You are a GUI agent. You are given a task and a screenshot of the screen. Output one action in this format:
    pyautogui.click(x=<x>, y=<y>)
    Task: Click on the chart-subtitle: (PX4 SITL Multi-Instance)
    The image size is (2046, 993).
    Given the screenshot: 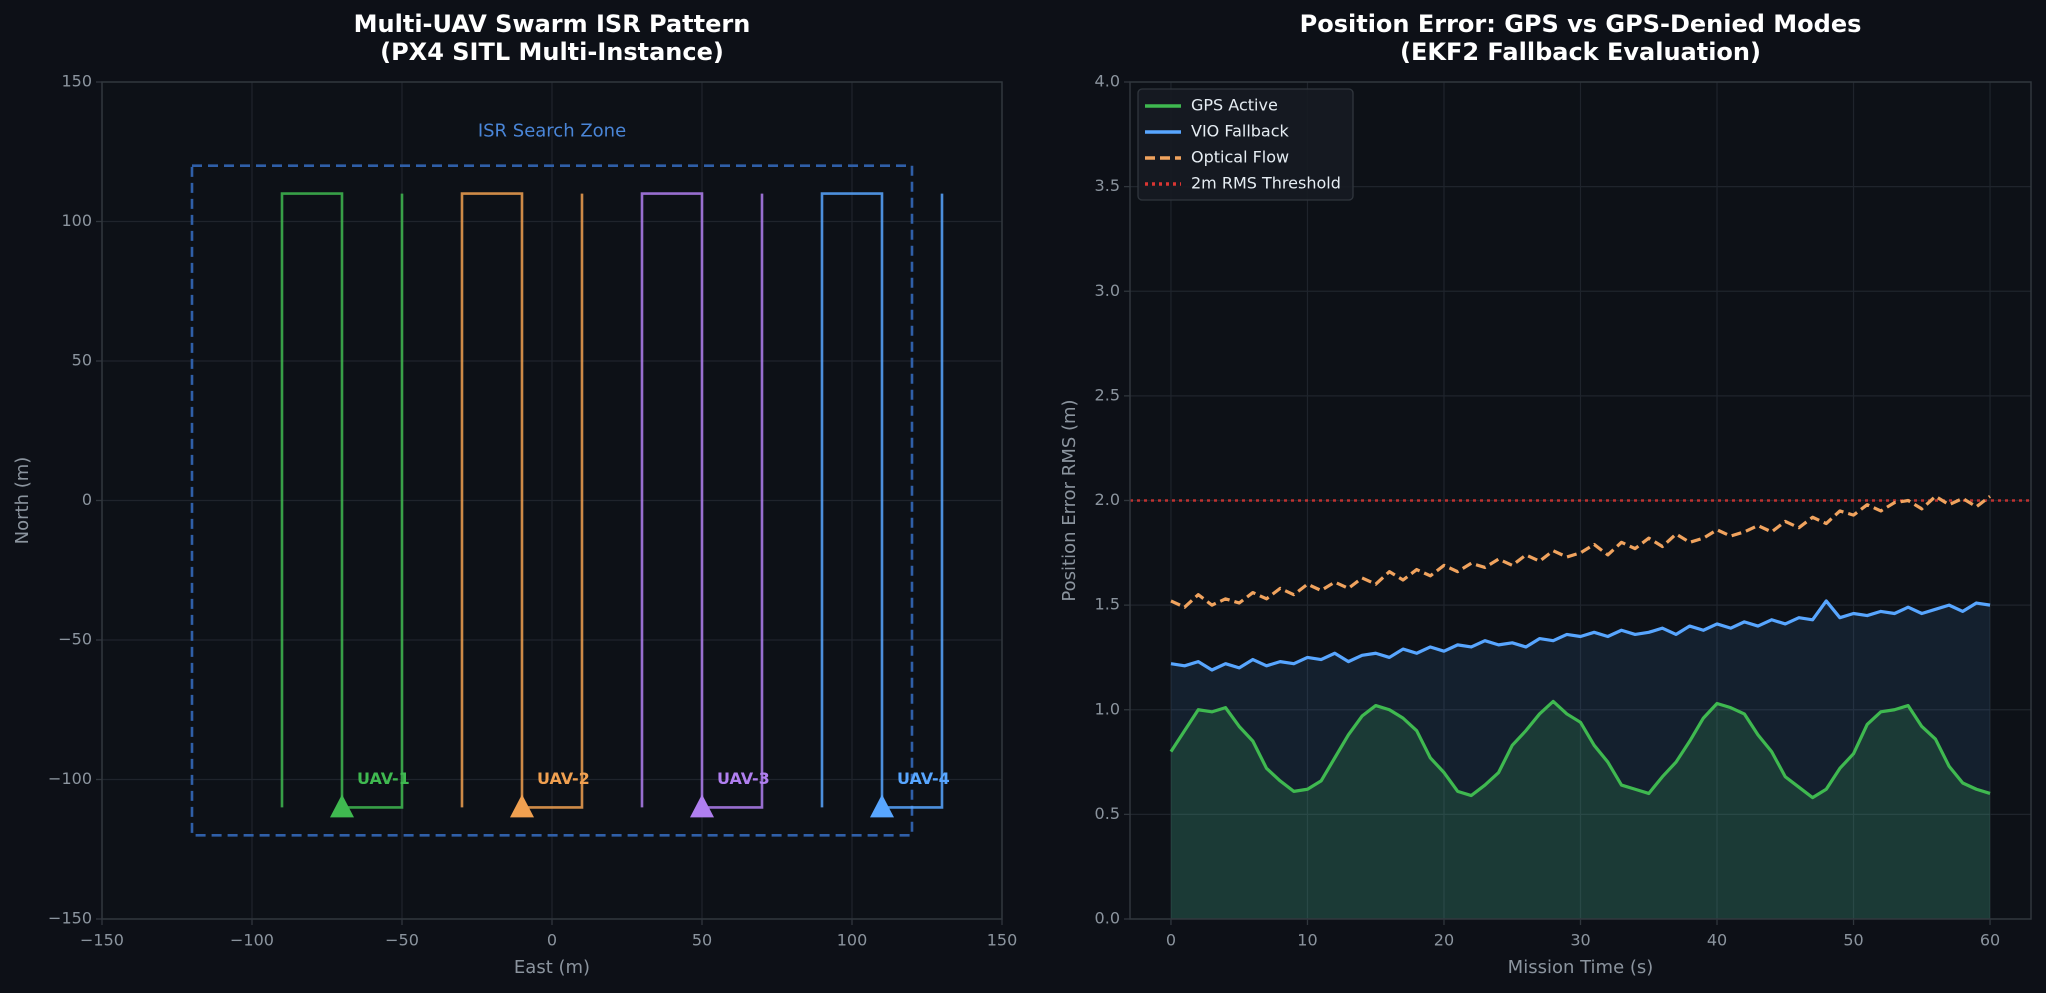 What is the action you would take?
    pyautogui.click(x=552, y=52)
    